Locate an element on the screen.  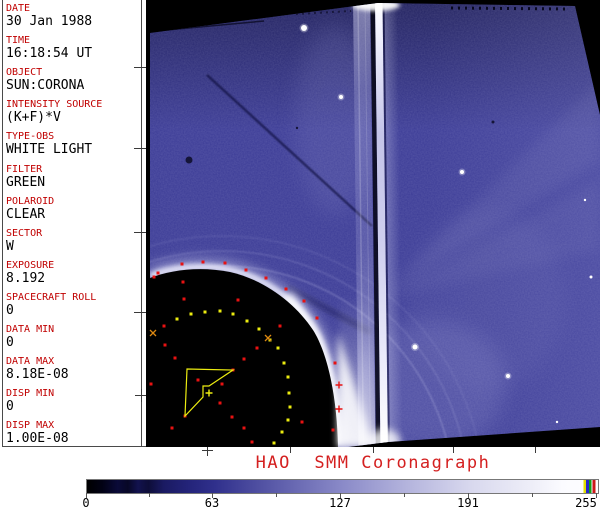
field-disp-min: DISP MIN 0 is located at coordinates (75, 401).